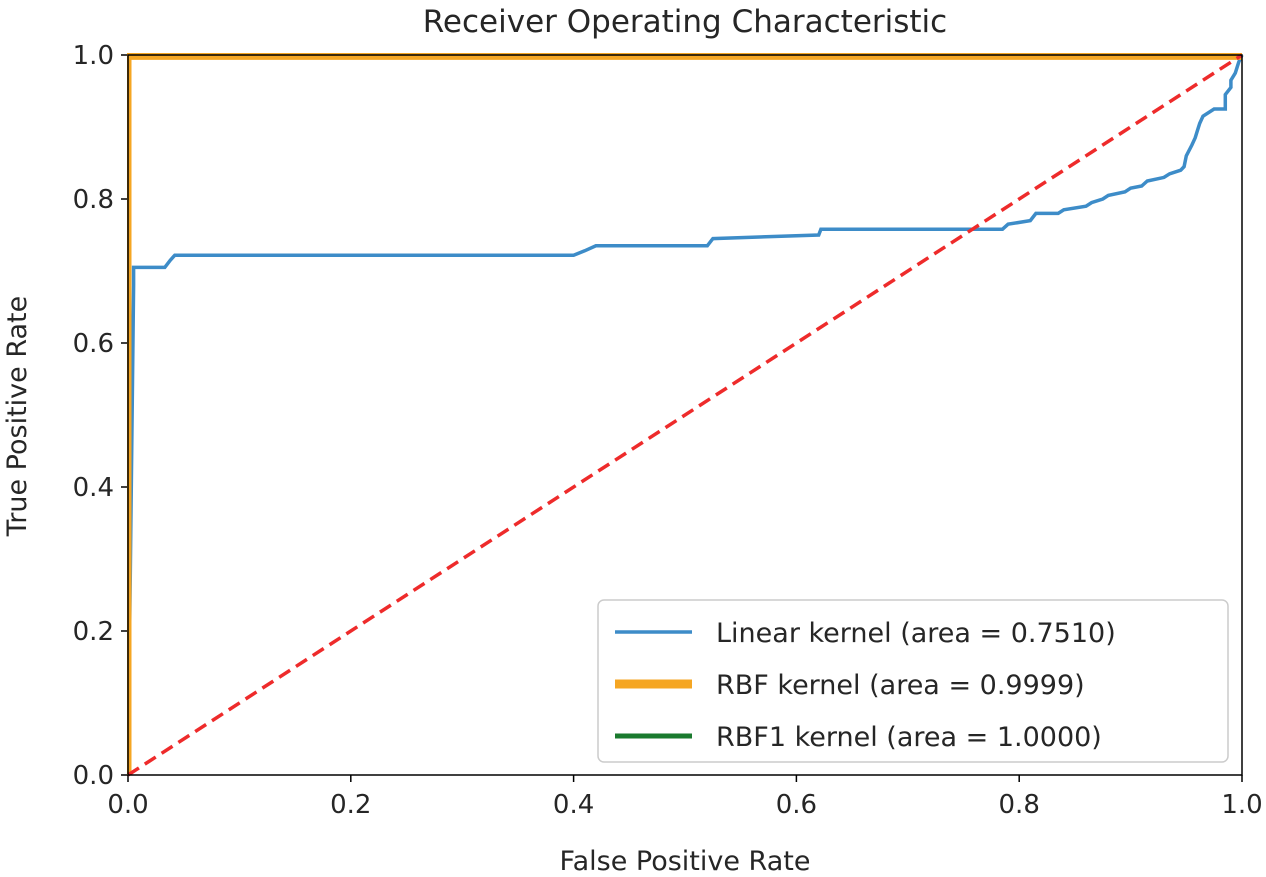 The height and width of the screenshot is (877, 1266). What do you see at coordinates (573, 805) in the screenshot?
I see `x-tick-label: 0.4` at bounding box center [573, 805].